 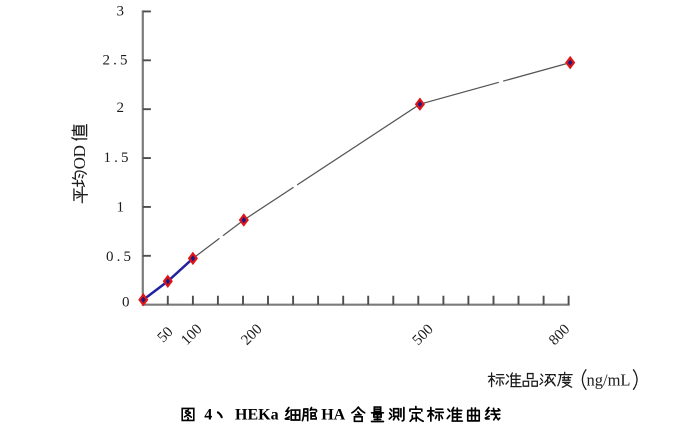 What do you see at coordinates (121, 11) in the screenshot?
I see `svg-text: 3` at bounding box center [121, 11].